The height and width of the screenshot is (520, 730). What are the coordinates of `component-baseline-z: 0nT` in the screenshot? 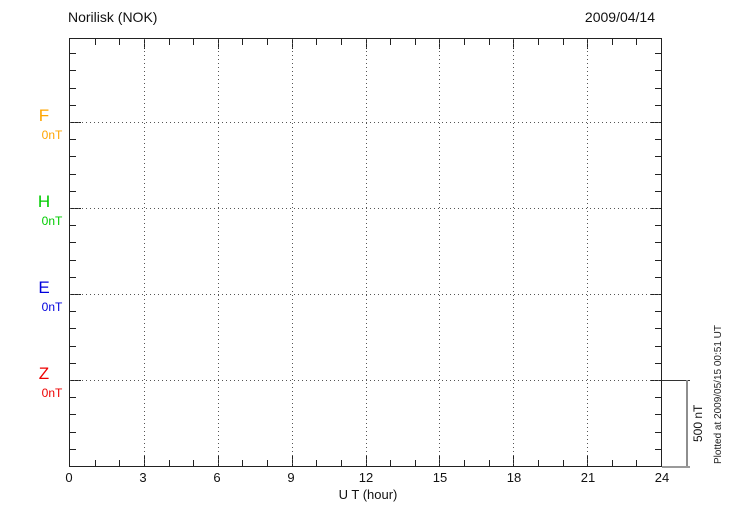 It's located at (52, 393).